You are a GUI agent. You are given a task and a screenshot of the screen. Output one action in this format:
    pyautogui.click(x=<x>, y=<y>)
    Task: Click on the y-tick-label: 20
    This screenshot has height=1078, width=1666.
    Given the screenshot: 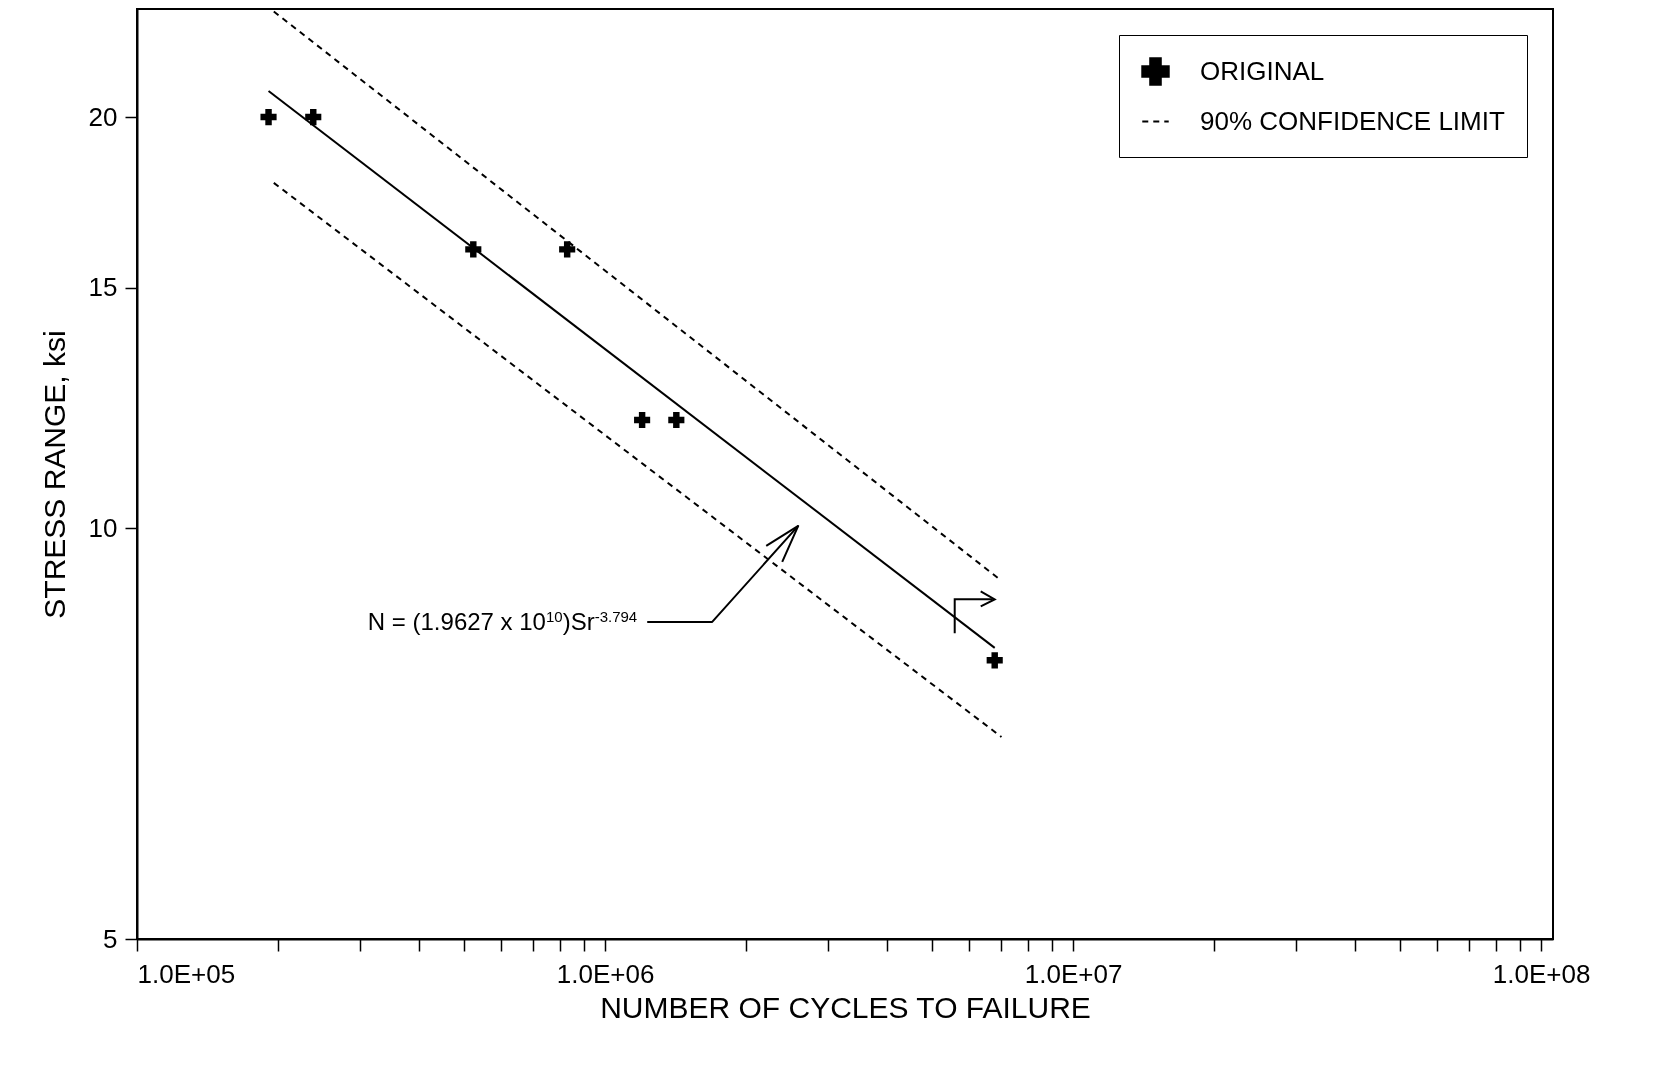 What is the action you would take?
    pyautogui.click(x=103, y=116)
    